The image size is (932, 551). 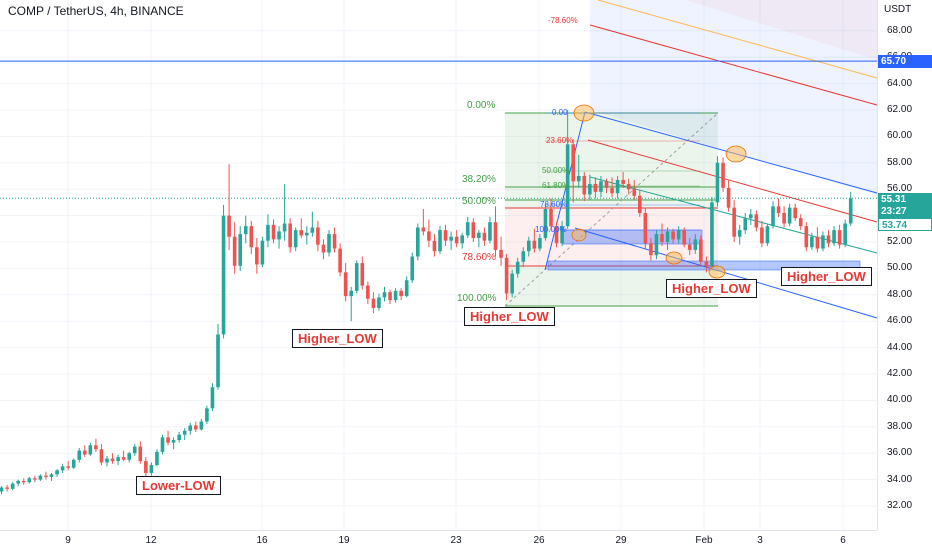 I want to click on pitchfork-line, so click(x=733, y=65).